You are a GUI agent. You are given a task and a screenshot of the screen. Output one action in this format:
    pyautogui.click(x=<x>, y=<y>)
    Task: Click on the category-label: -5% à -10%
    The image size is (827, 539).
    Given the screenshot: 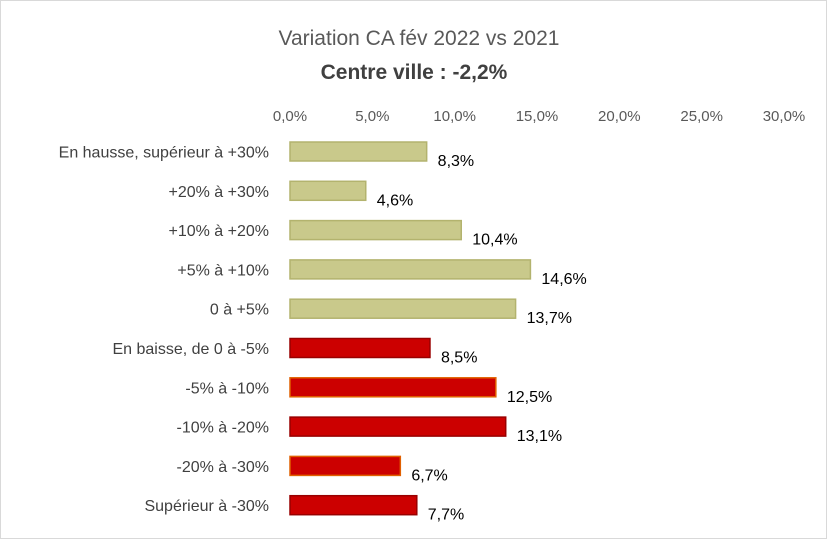 What is the action you would take?
    pyautogui.click(x=227, y=388)
    